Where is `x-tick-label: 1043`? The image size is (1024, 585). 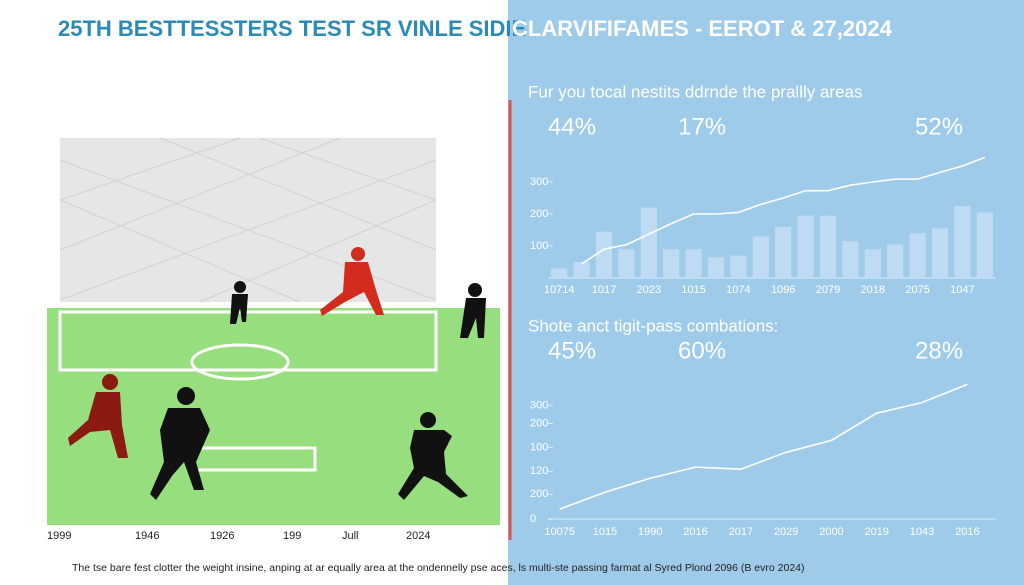 x-tick-label: 1043 is located at coordinates (922, 532).